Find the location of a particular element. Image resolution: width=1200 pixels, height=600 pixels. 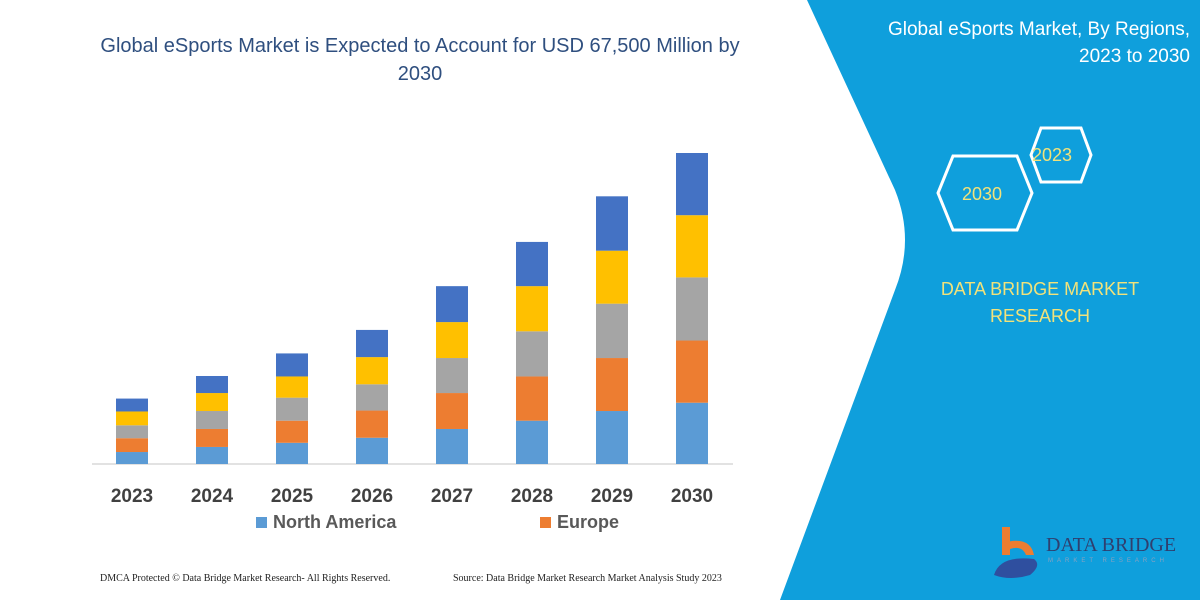

hexagon-2023-icon is located at coordinates (1061, 155).